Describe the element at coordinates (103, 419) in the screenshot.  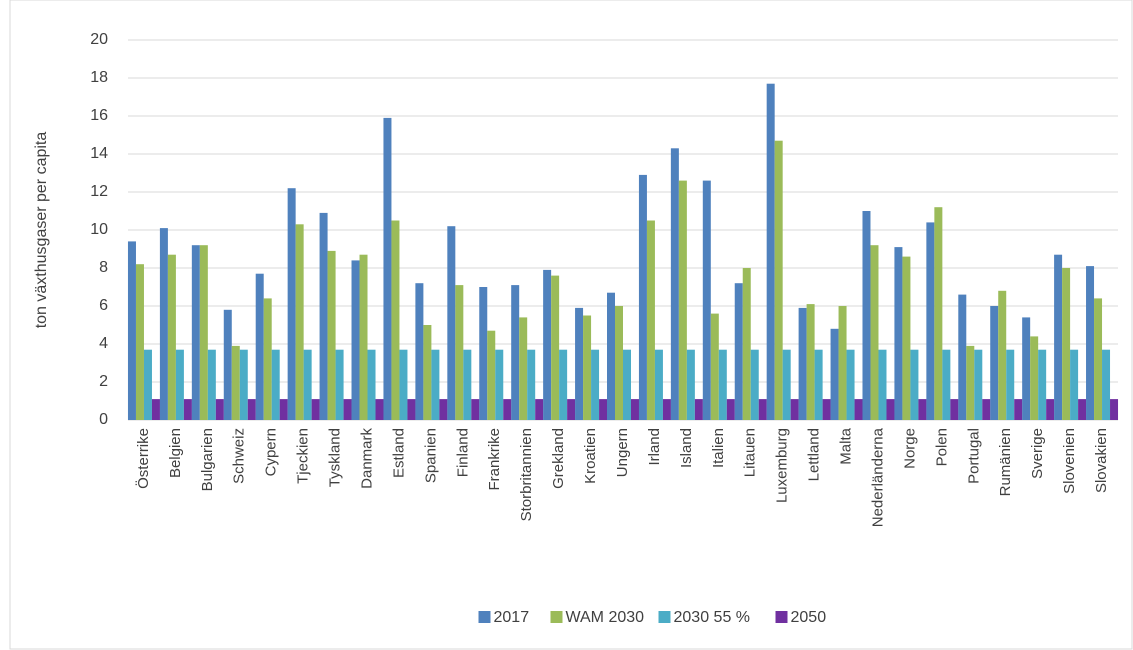
I see `y-tick-label: 0` at that location.